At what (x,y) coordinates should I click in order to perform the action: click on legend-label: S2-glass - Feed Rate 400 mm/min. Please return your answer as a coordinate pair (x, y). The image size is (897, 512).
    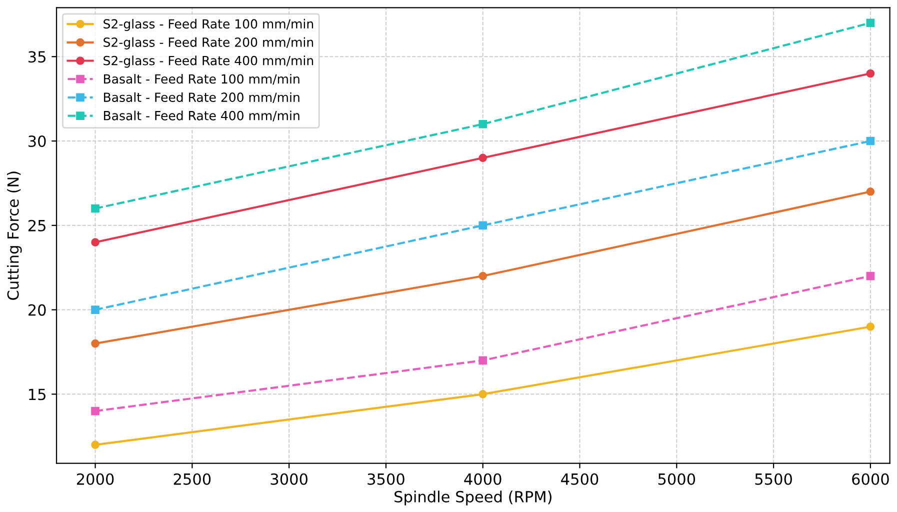
    Looking at the image, I should click on (209, 62).